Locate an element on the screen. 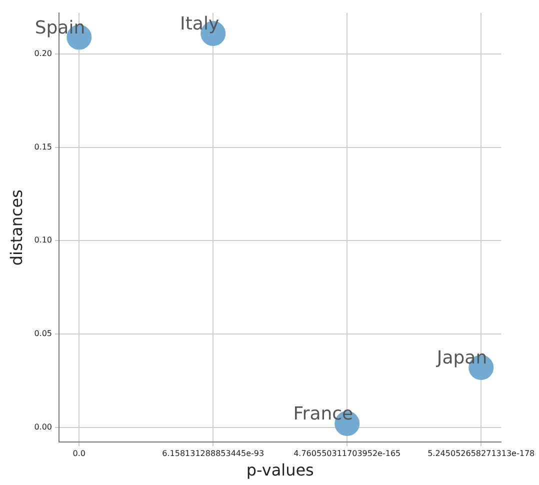  x-tick-label: 4.760550311703952e-165 is located at coordinates (347, 453).